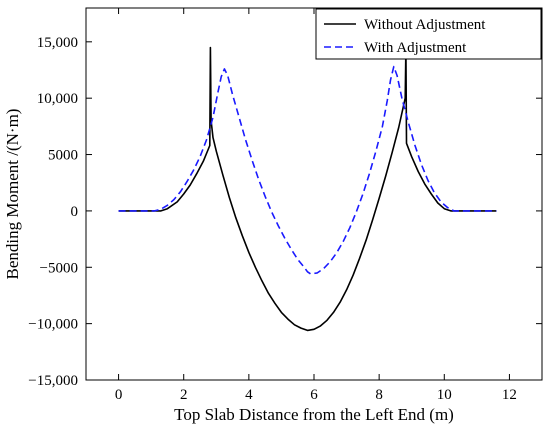 This screenshot has height=434, width=550. Describe the element at coordinates (57, 43) in the screenshot. I see `y-tick-label: 15,000` at that location.